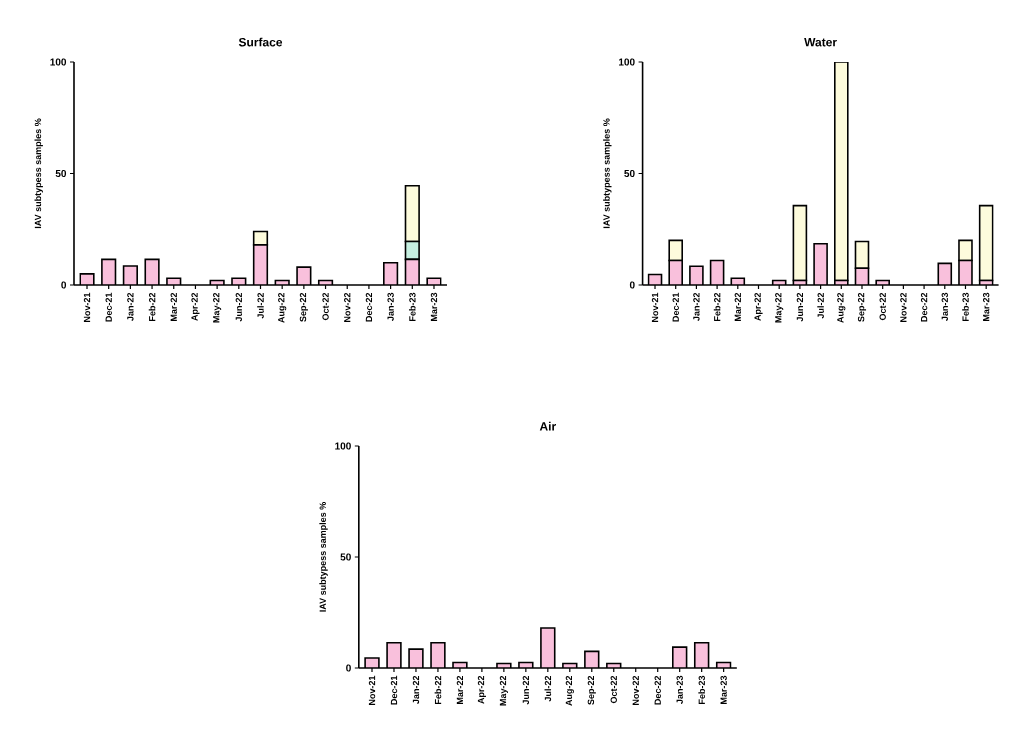  I want to click on chart-title: Air, so click(547, 426).